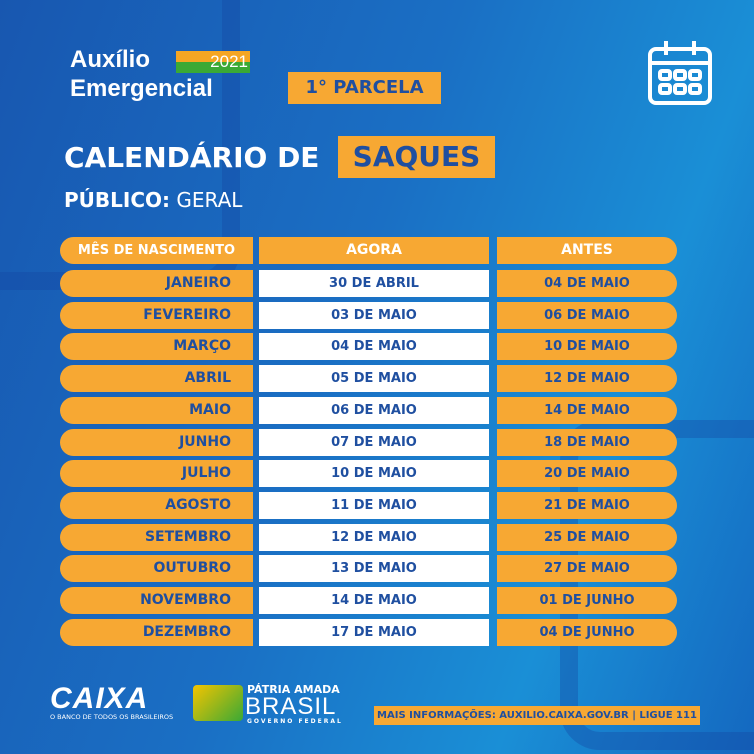 The image size is (754, 754). I want to click on table-row: FEVEREIRO 03 DE MAIO 06 DE MAIO, so click(368, 315).